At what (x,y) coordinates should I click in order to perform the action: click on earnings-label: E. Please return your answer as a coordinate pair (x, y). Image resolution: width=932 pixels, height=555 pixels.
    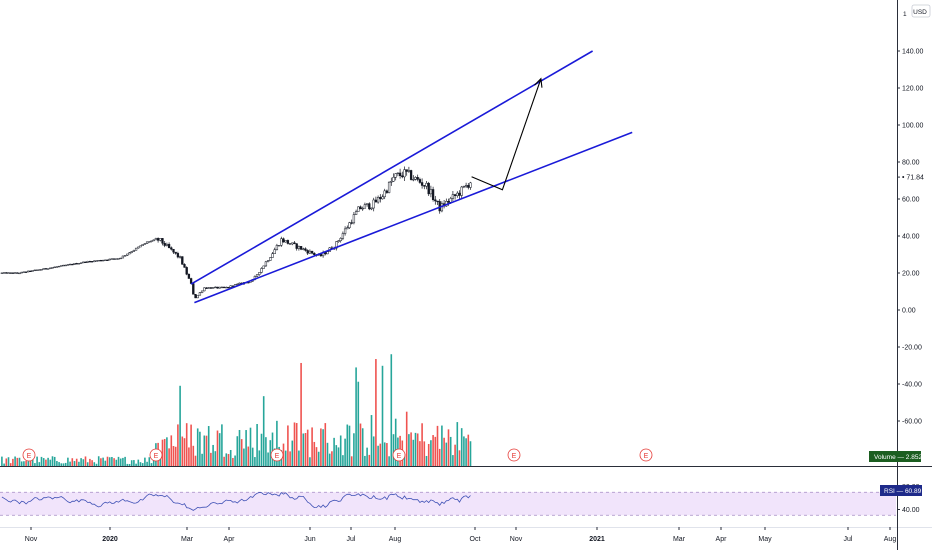
    Looking at the image, I should click on (277, 456).